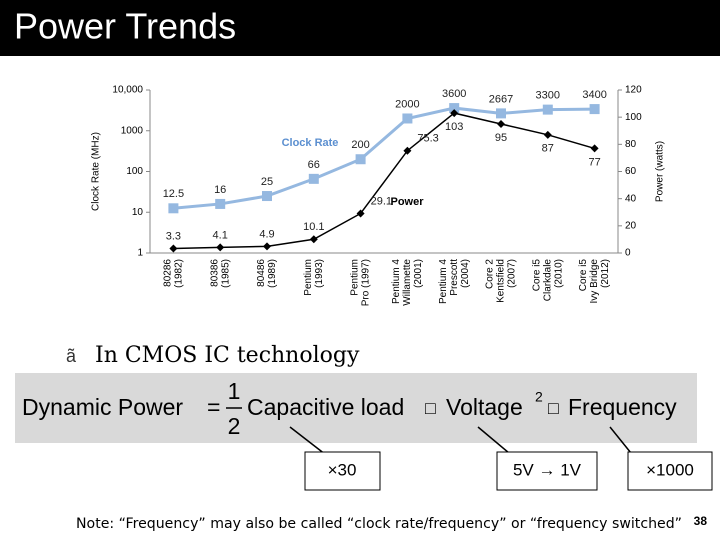  I want to click on x-tick-label: Pro (1997), so click(366, 282).